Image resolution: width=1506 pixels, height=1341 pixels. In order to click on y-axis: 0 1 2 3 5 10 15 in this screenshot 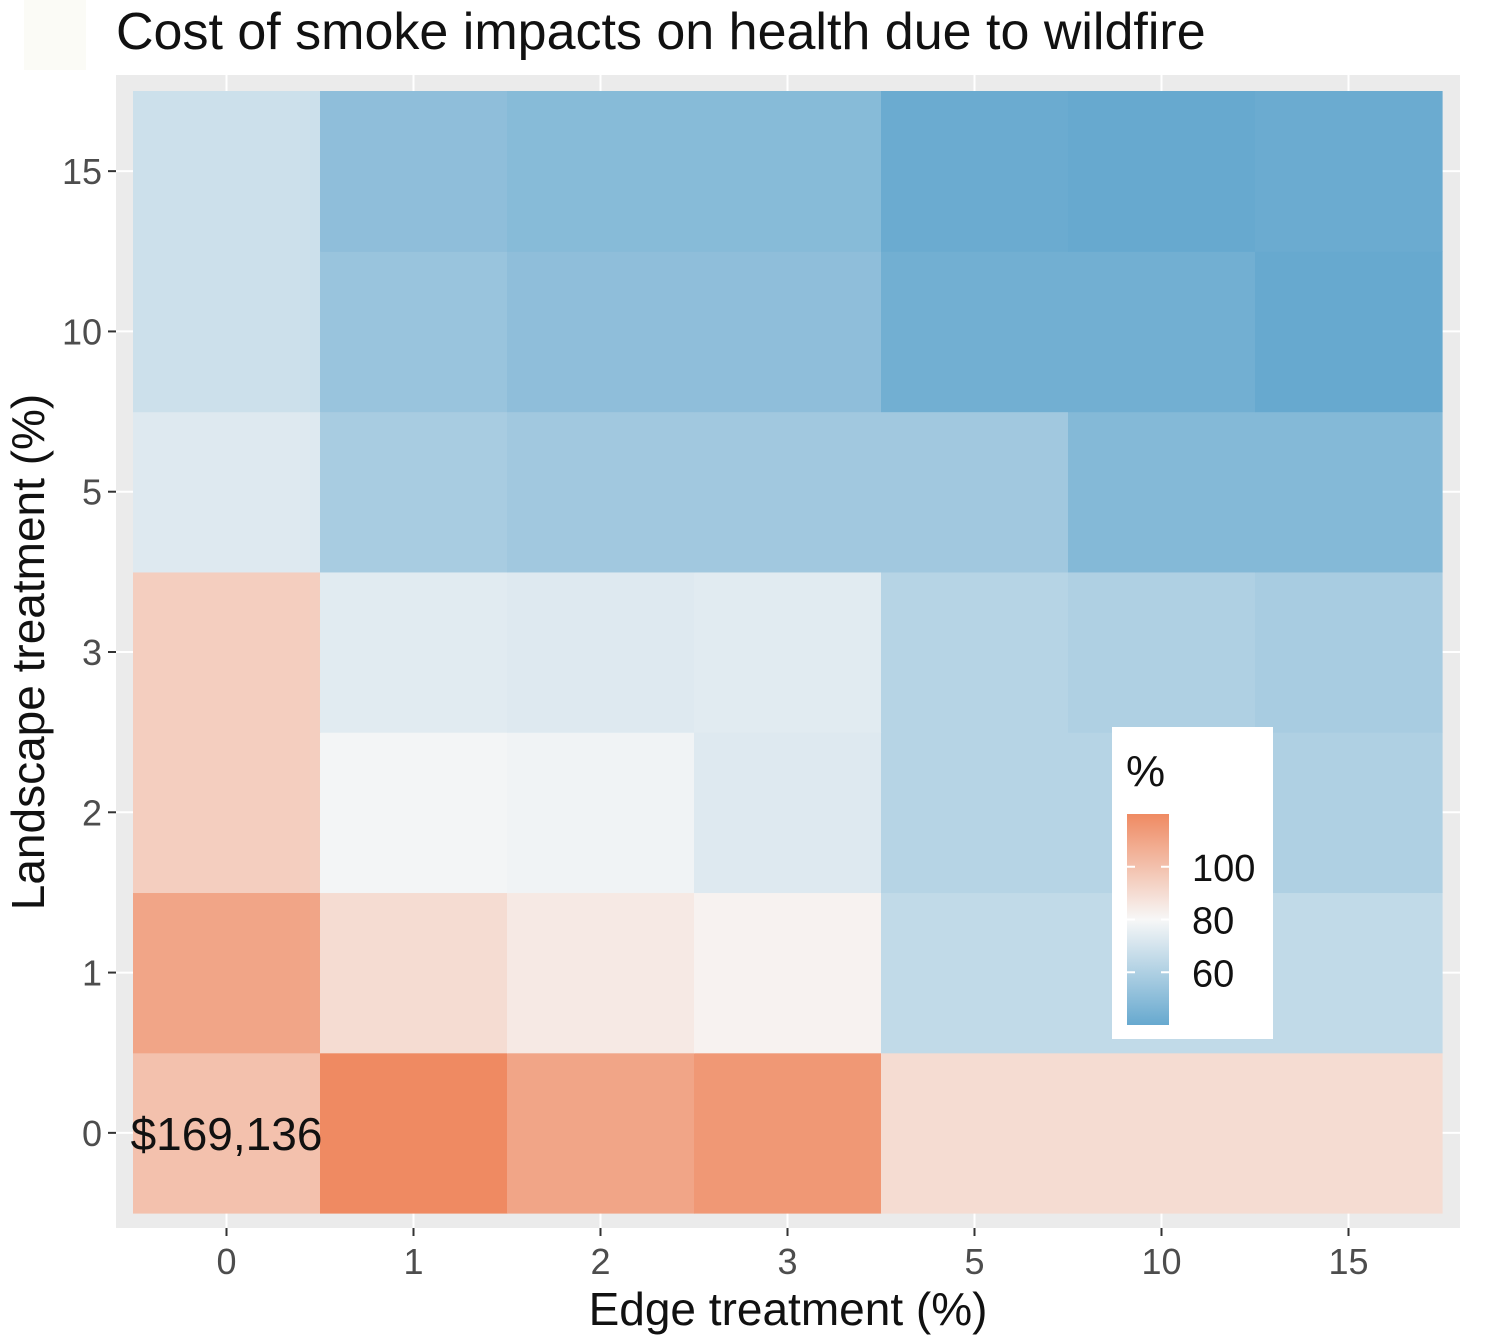, I will do `click(89, 652)`.